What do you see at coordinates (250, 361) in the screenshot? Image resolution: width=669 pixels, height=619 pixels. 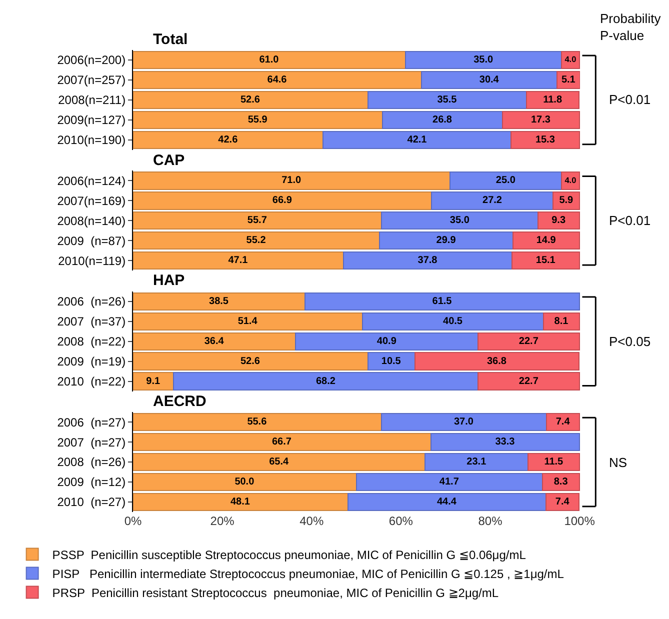 I see `data-label: 52.6` at bounding box center [250, 361].